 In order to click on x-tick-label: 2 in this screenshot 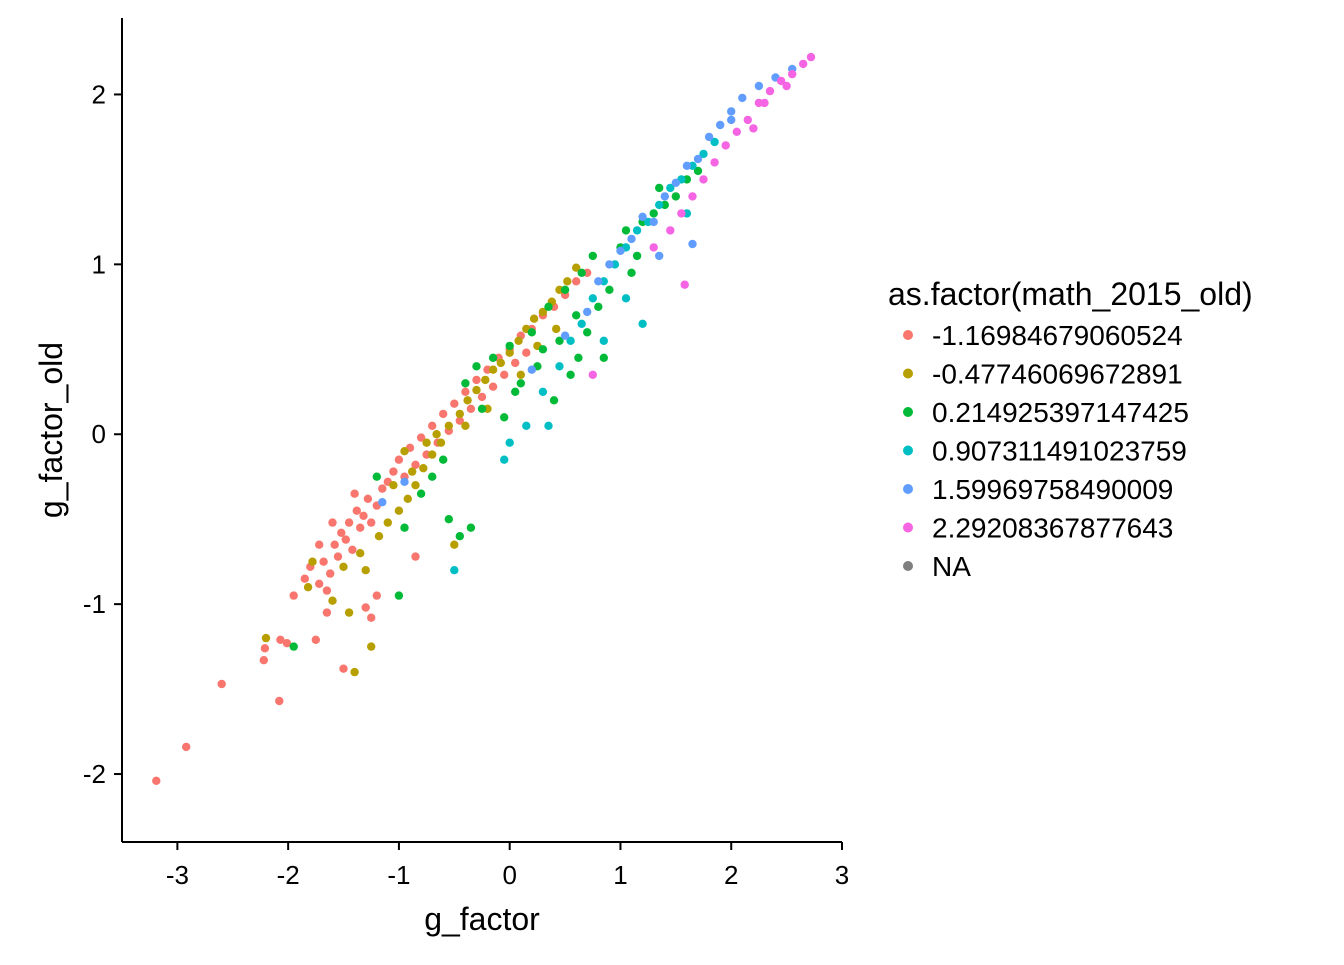, I will do `click(731, 875)`.